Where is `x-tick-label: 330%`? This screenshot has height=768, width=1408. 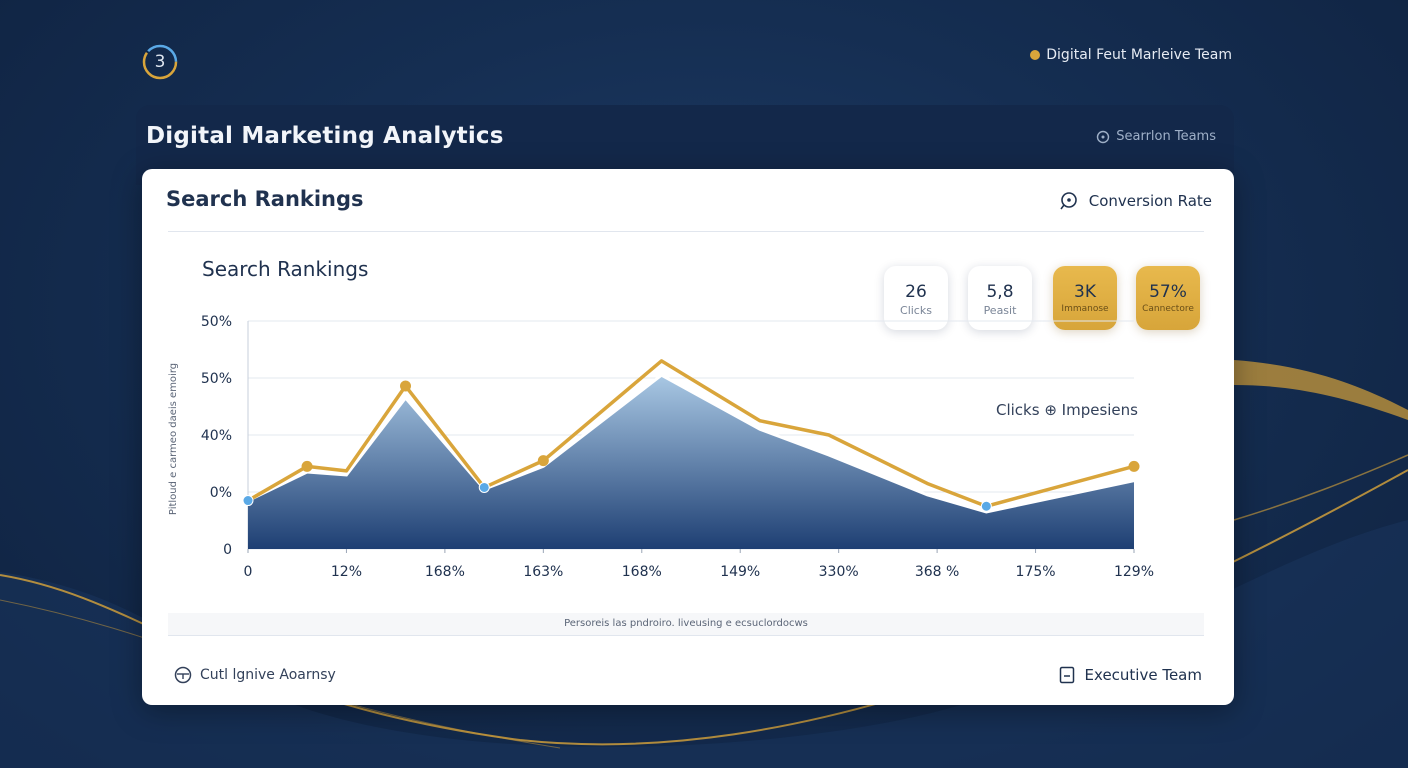
x-tick-label: 330% is located at coordinates (839, 572).